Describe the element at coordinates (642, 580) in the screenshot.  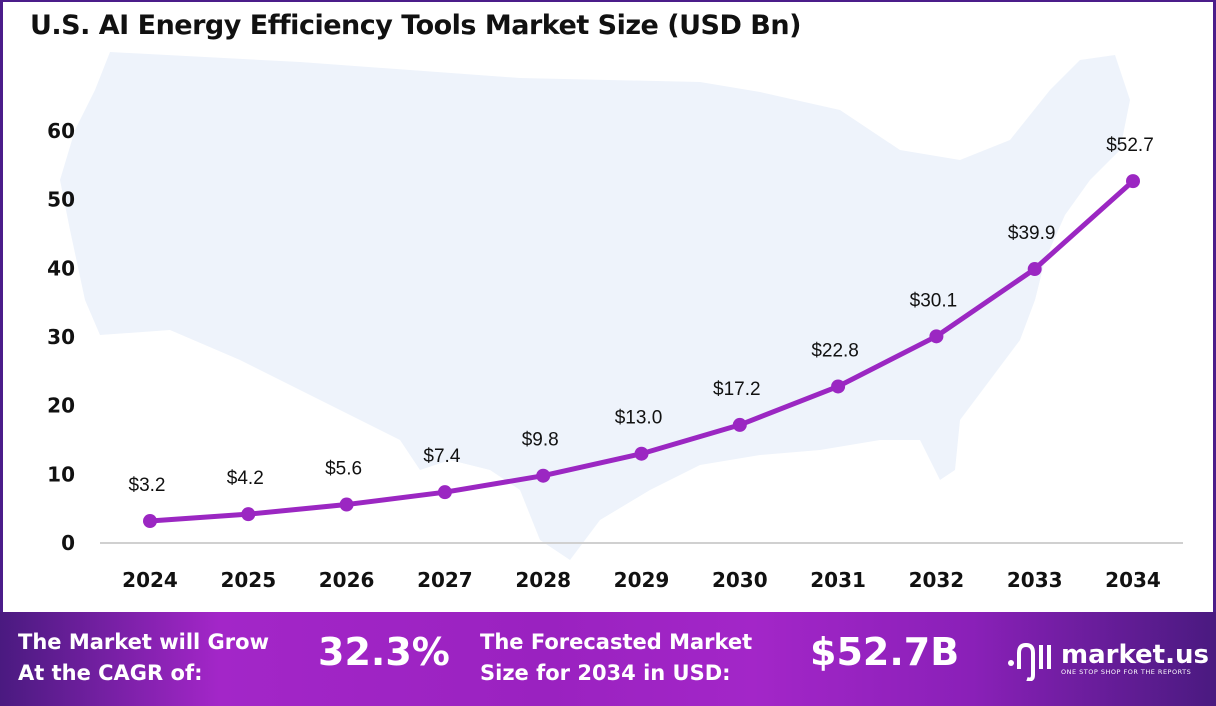
I see `x-tick-label: 2029` at that location.